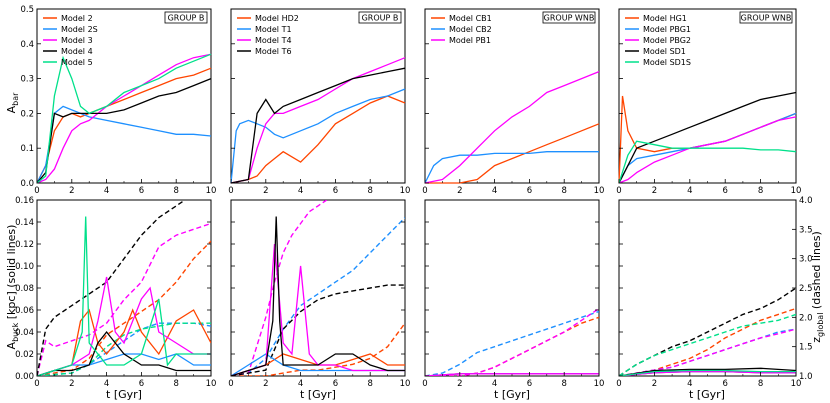  What do you see at coordinates (300, 384) in the screenshot?
I see `abuck-group-b-2-xtick-label-4: 4` at bounding box center [300, 384].